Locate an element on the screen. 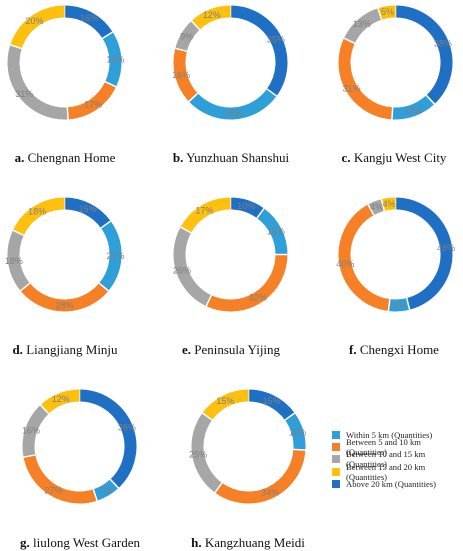 Image resolution: width=463 pixels, height=551 pixels. chart-d: 15% 21% 28% 18% 18% is located at coordinates (77, 254).